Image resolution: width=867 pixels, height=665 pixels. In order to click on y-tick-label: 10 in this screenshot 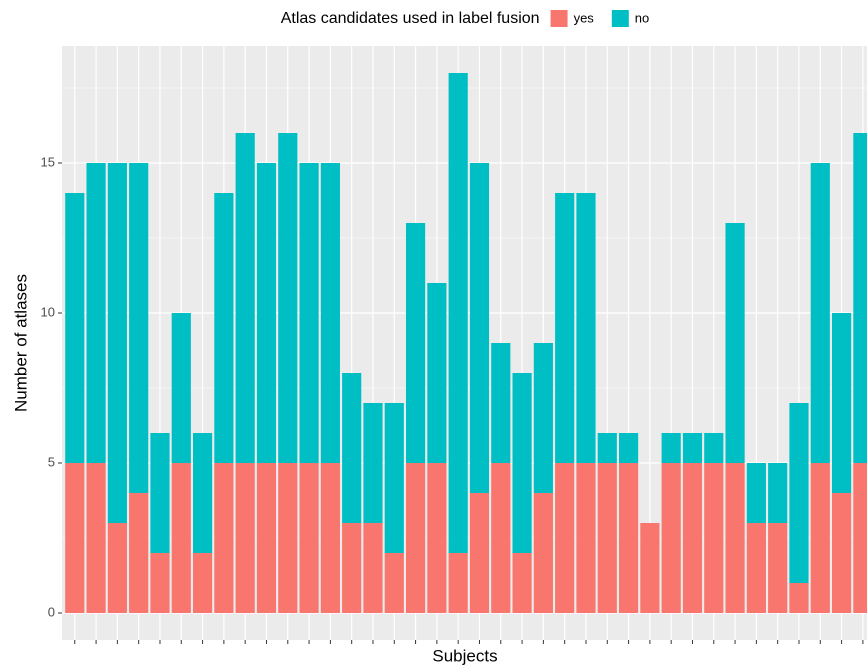, I will do `click(48, 311)`.